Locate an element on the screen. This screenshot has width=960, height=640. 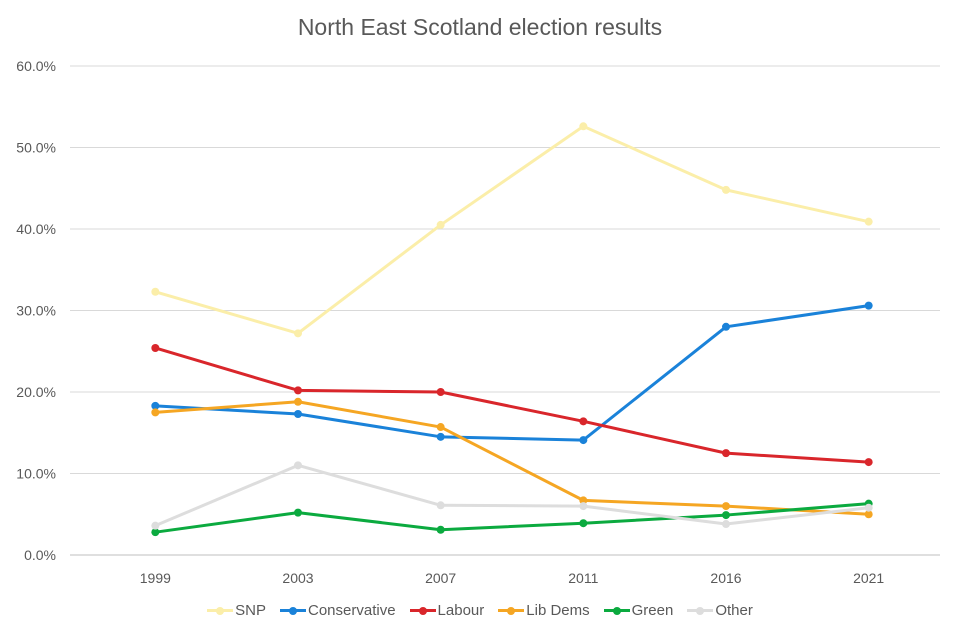
legend-item: Other is located at coordinates (720, 610).